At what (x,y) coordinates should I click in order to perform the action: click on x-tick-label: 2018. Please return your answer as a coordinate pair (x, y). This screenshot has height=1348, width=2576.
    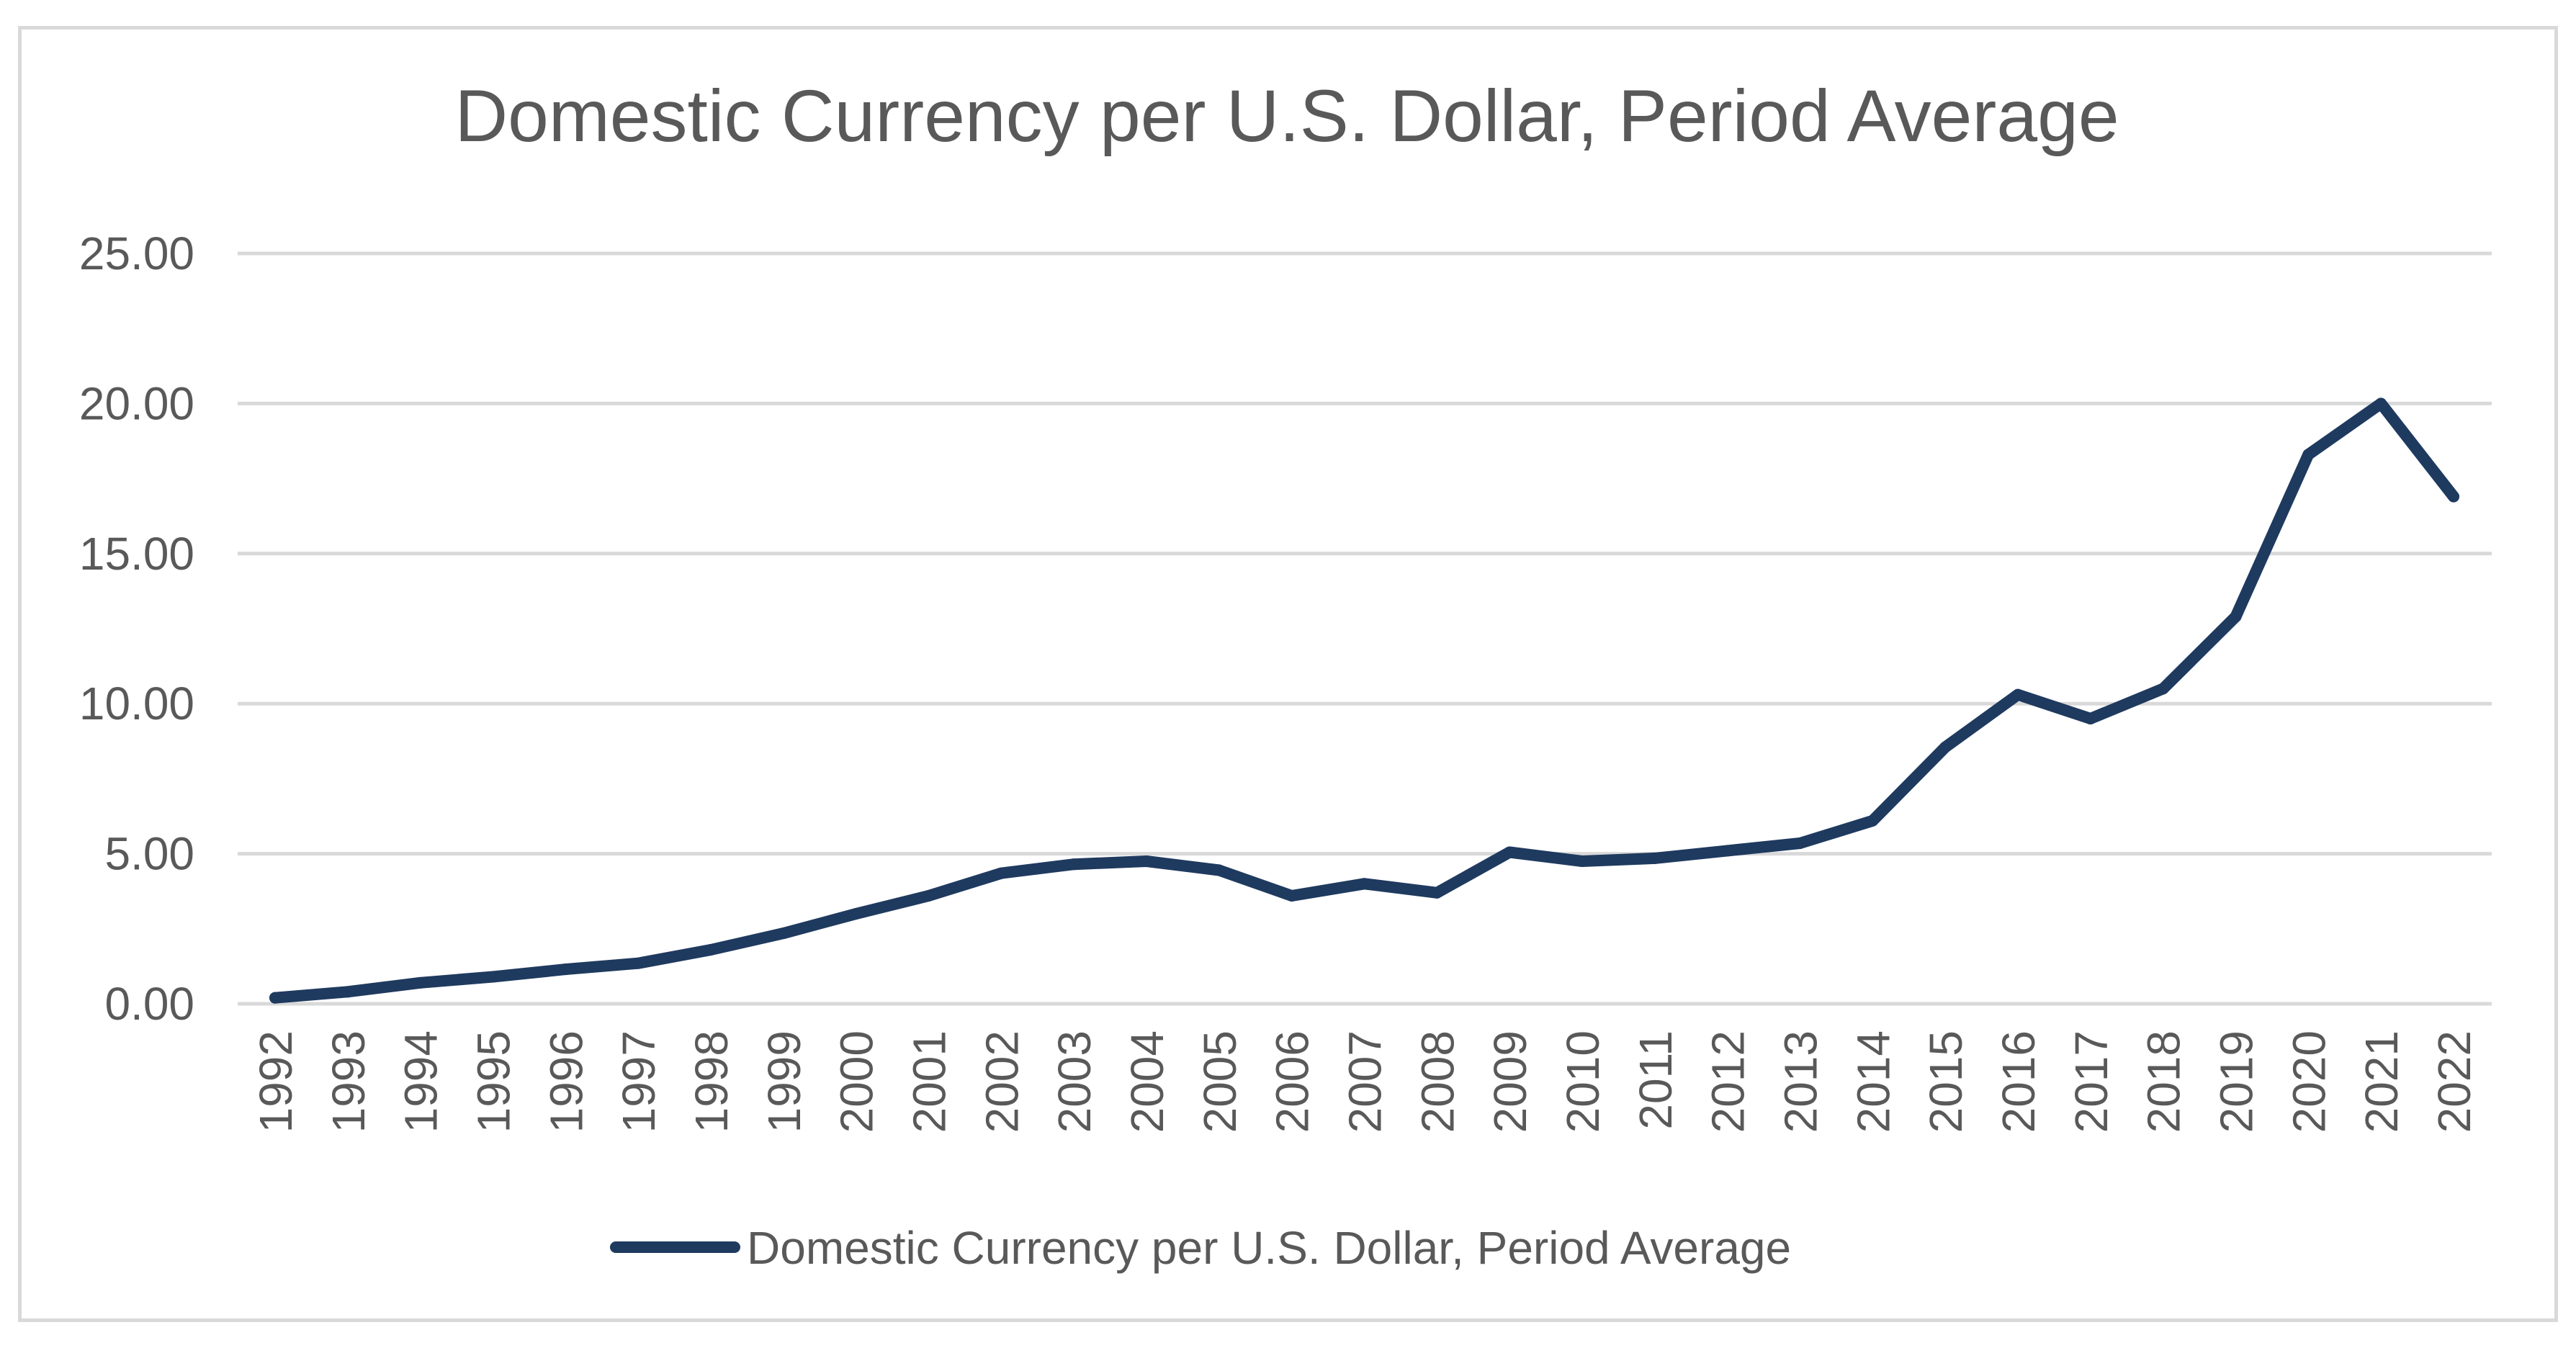
    Looking at the image, I should click on (2164, 1081).